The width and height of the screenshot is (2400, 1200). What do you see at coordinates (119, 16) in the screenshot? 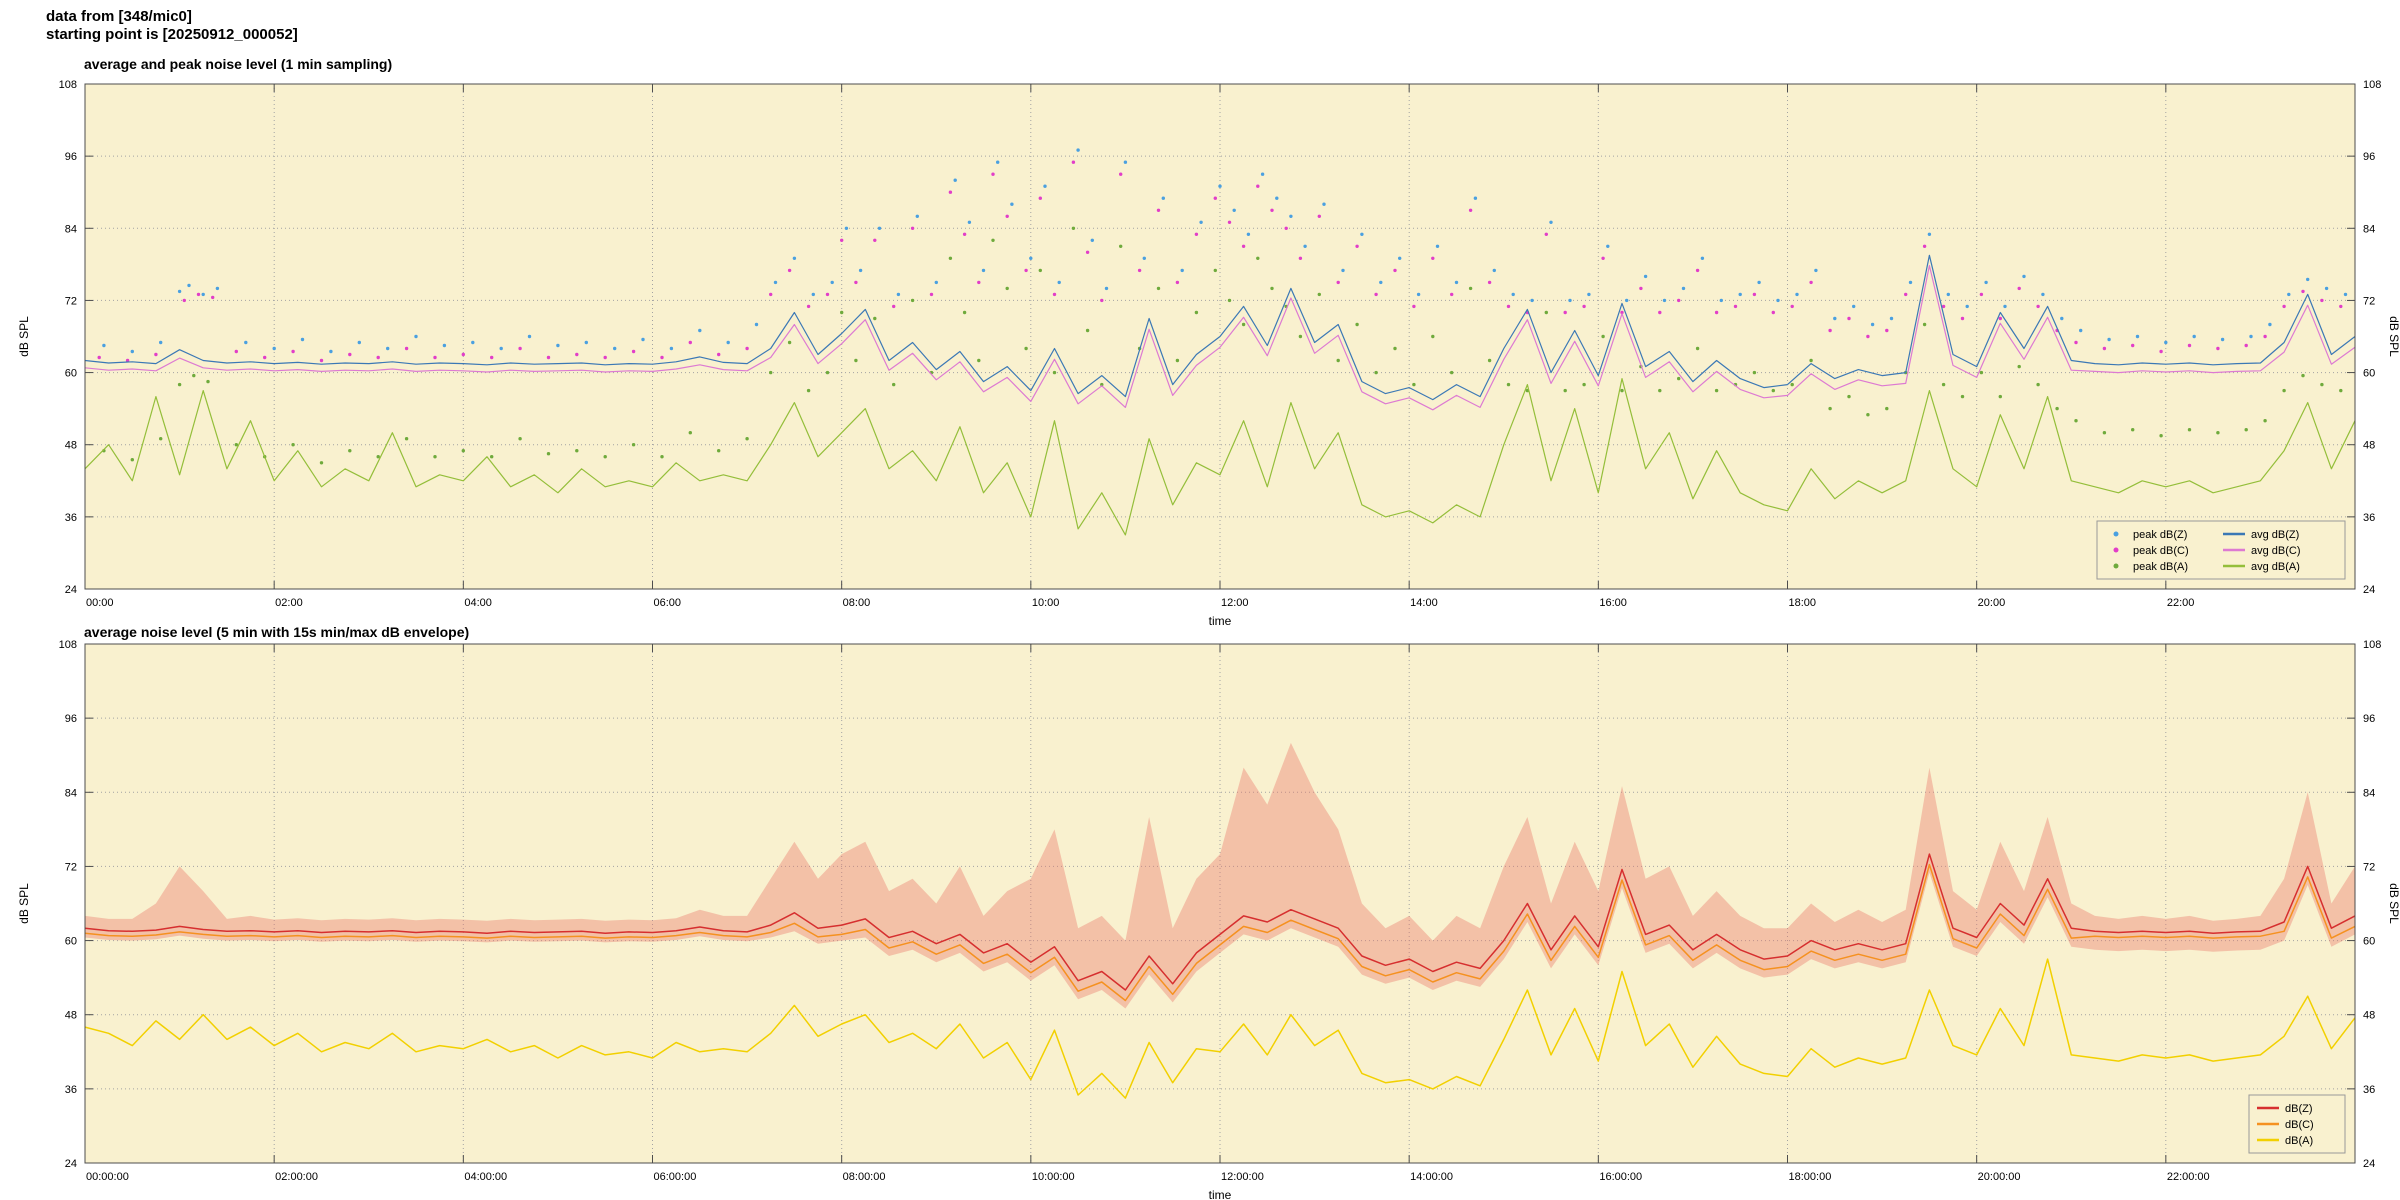
I see `header-line1: data from [348/mic0]` at bounding box center [119, 16].